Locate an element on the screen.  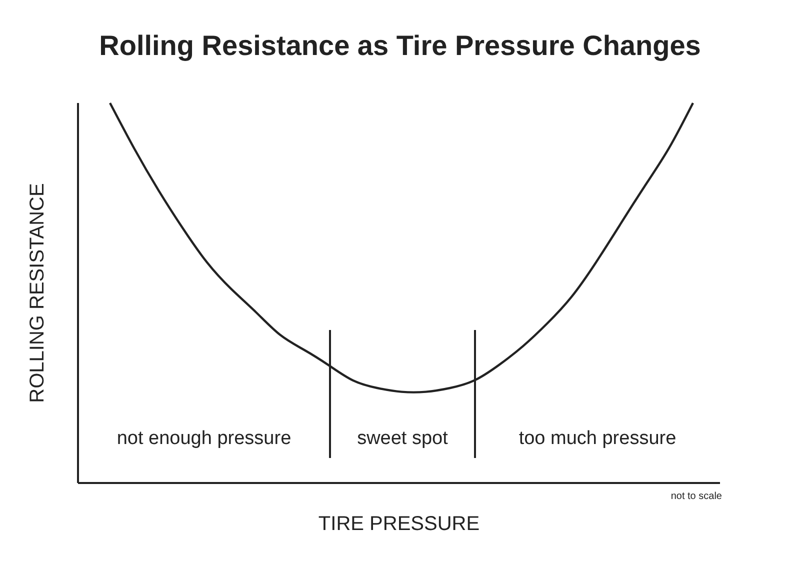
x-axis-title: TIRE PRESSURE is located at coordinates (399, 524).